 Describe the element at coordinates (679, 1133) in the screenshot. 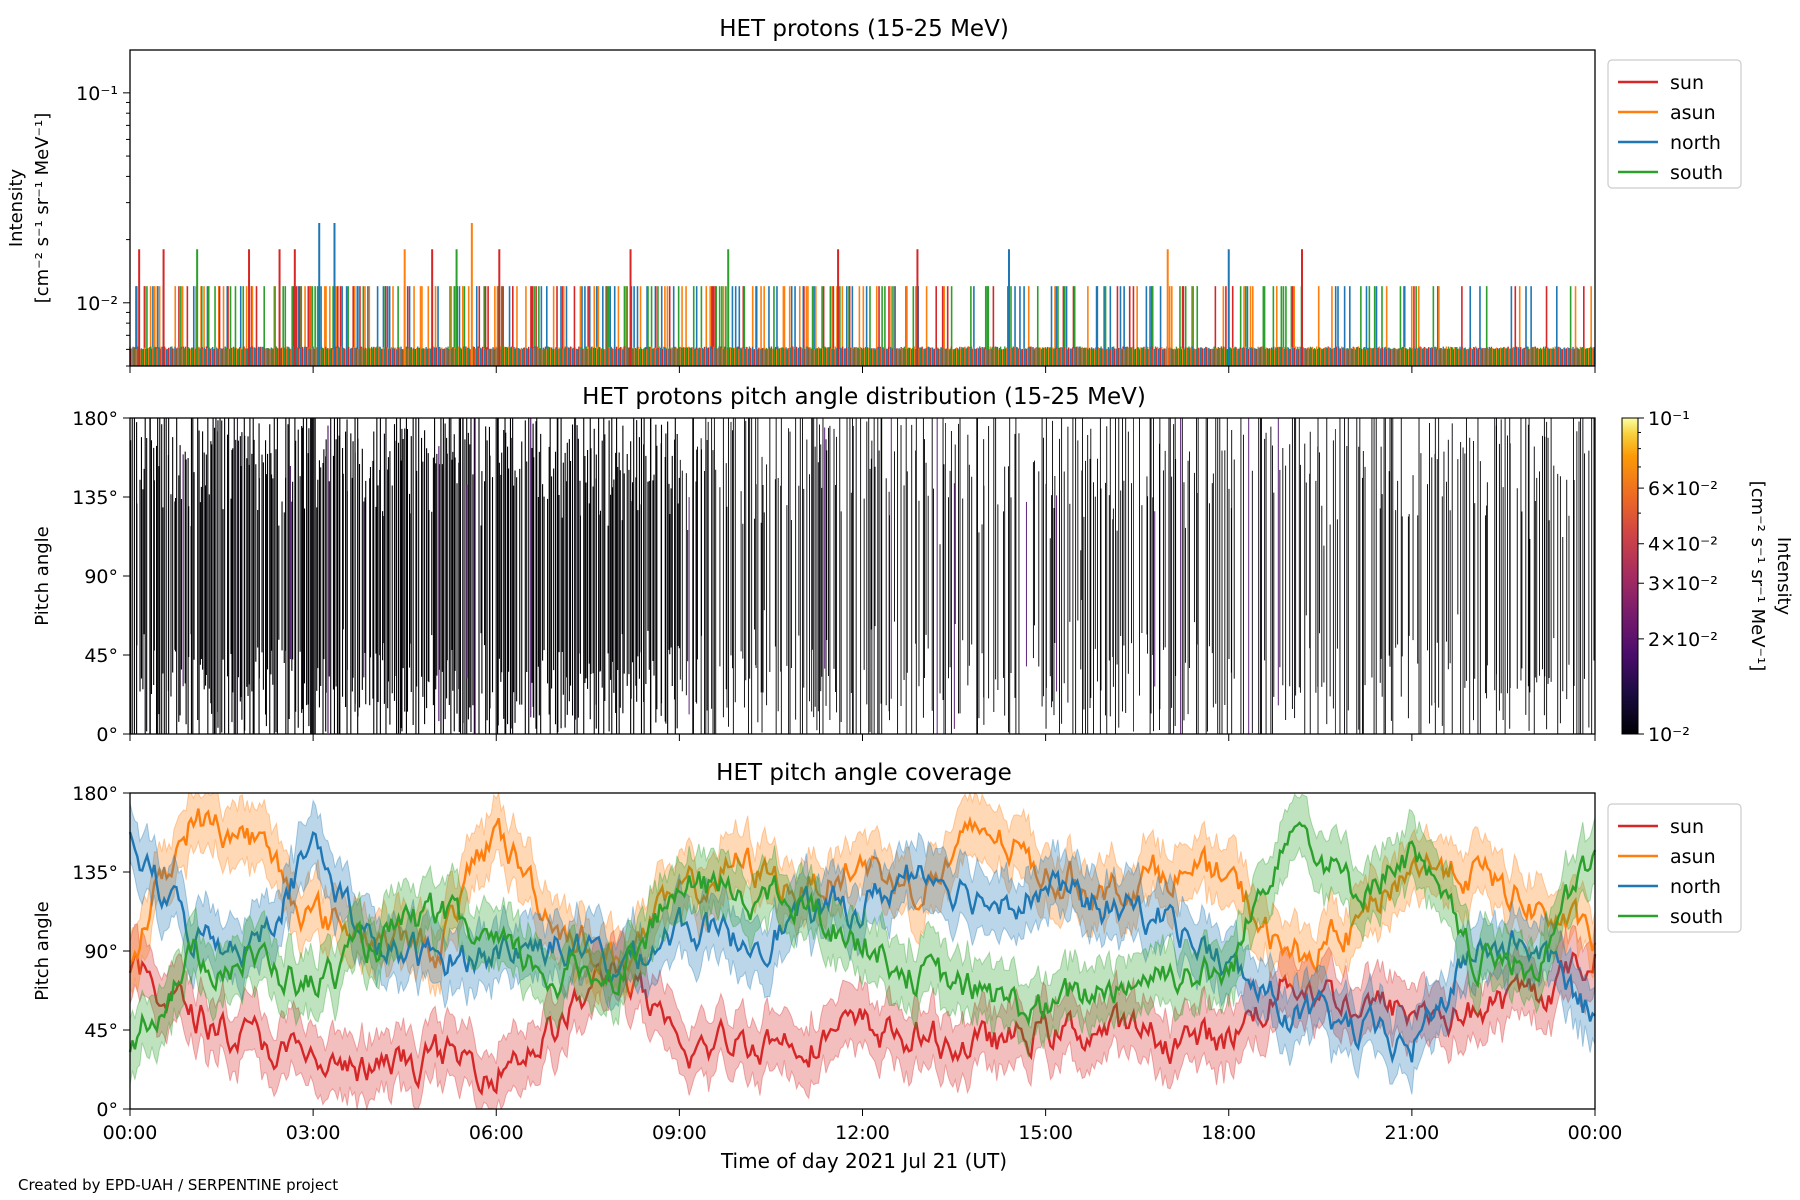

I see `x-tick-label: 09:00` at that location.